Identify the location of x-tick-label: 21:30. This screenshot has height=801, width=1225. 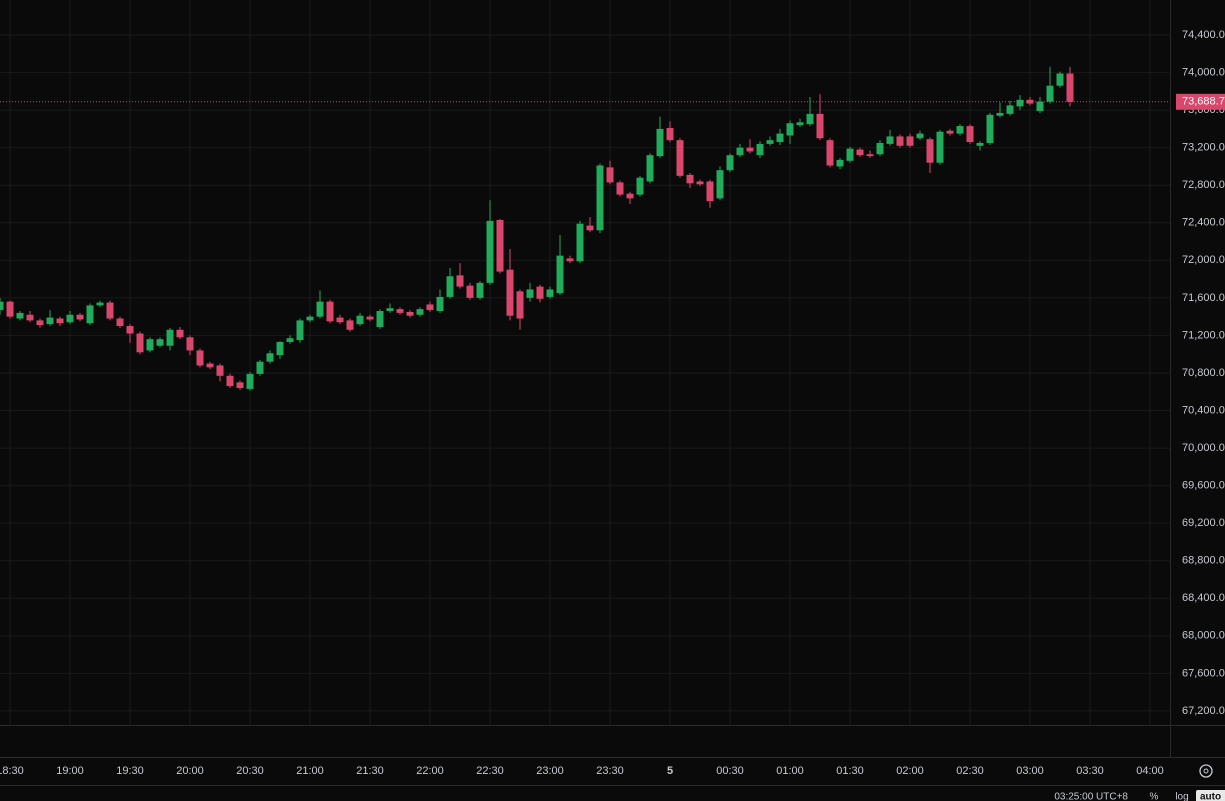
(370, 771).